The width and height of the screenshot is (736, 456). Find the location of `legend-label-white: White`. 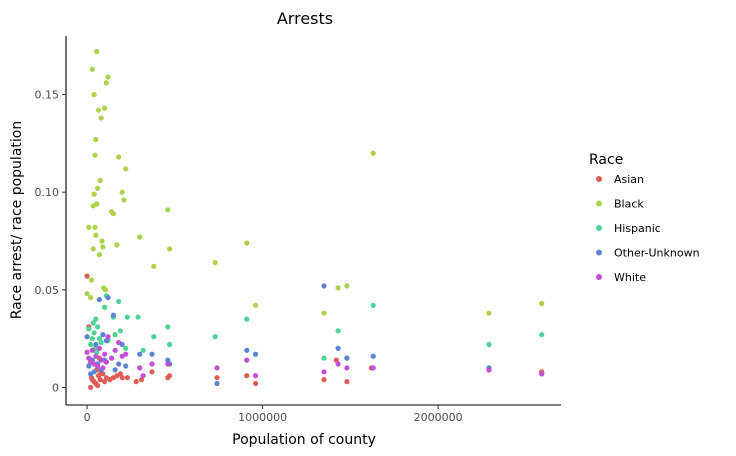

legend-label-white: White is located at coordinates (630, 277).